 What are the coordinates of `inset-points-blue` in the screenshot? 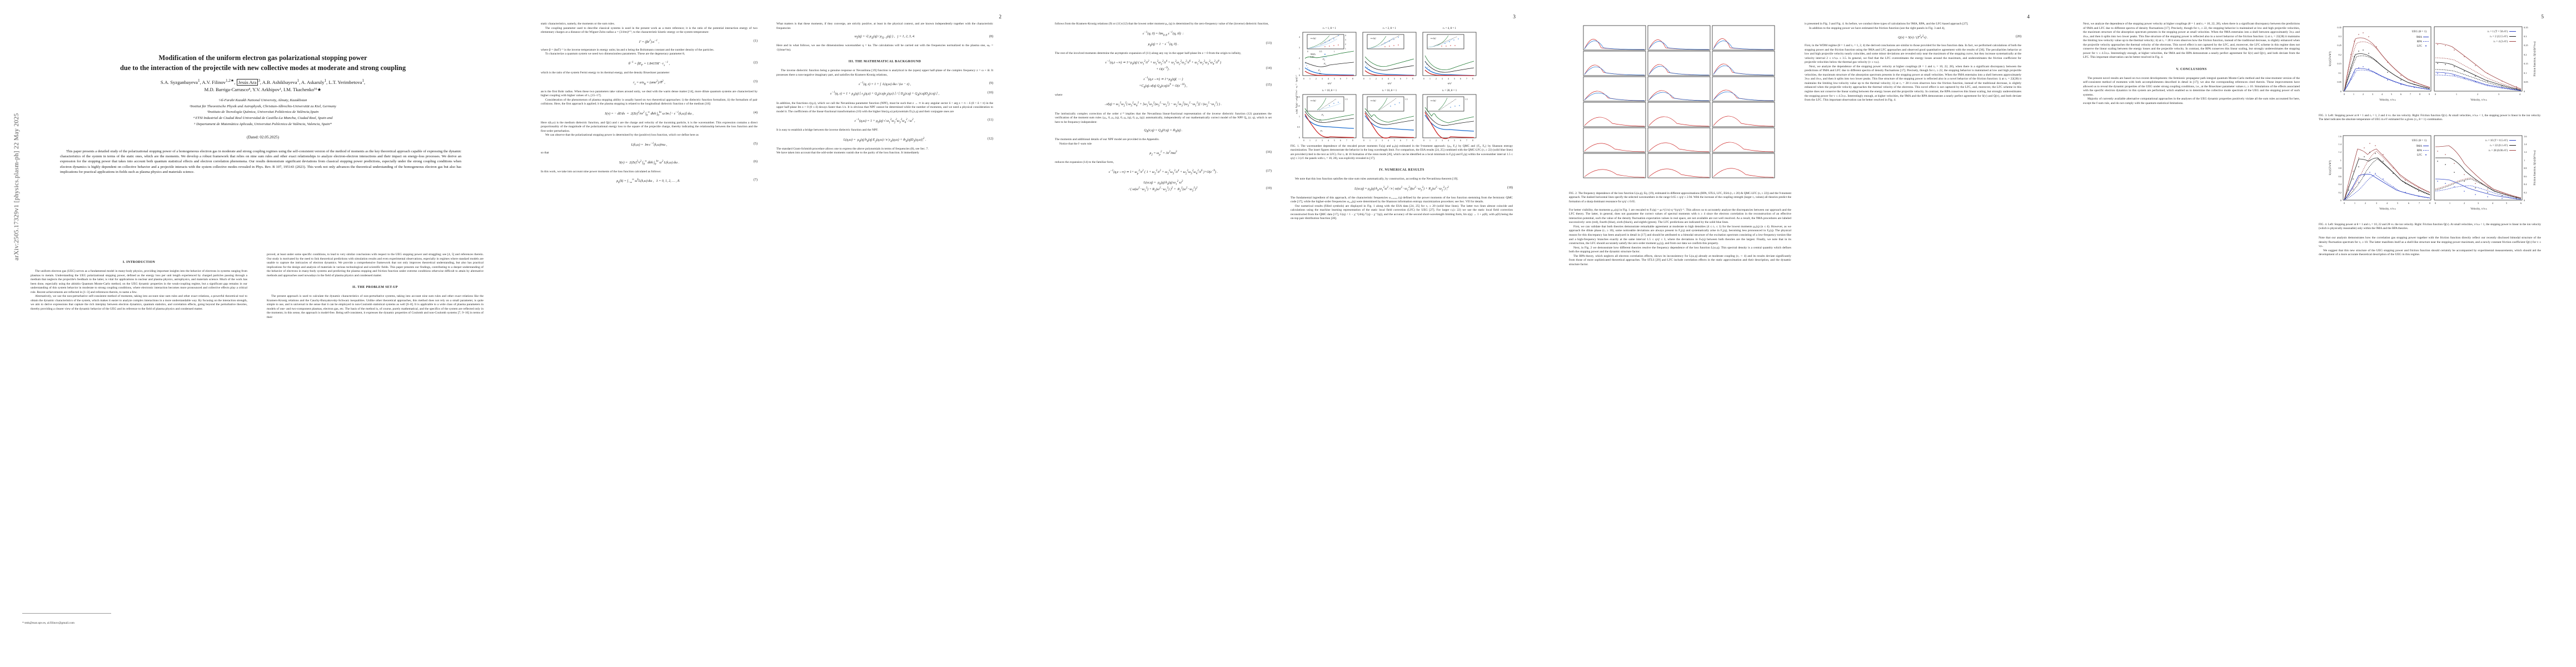 It's located at (1394, 105).